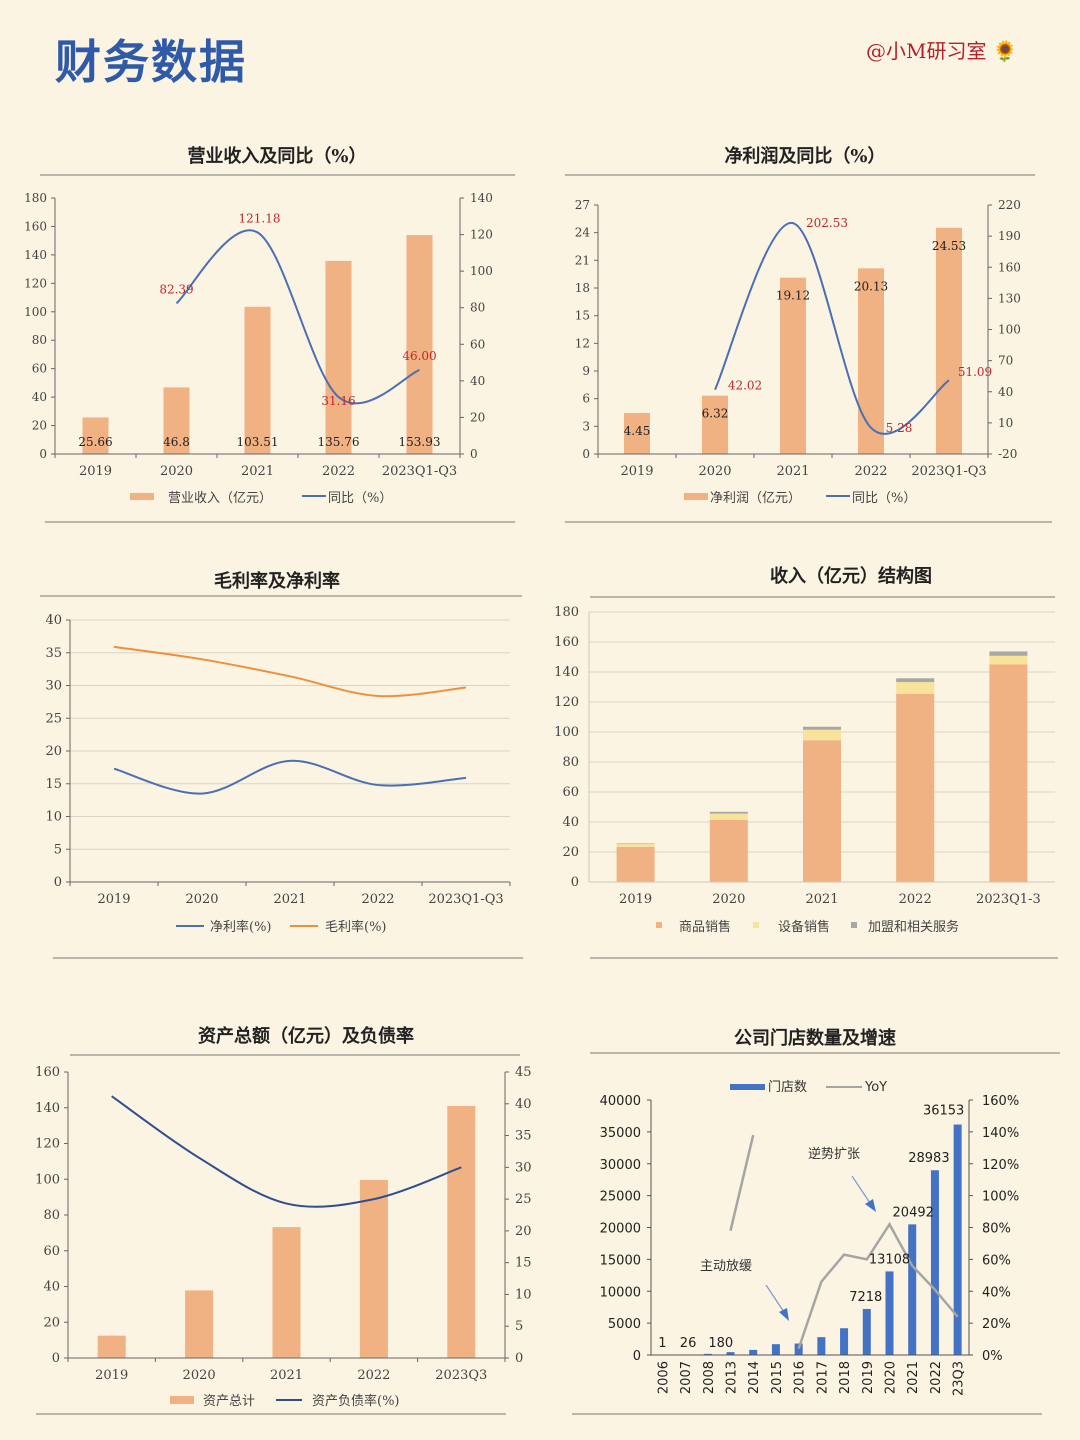  What do you see at coordinates (261, 498) in the screenshot?
I see `legend: 营业收入（亿元） 同比（%）` at bounding box center [261, 498].